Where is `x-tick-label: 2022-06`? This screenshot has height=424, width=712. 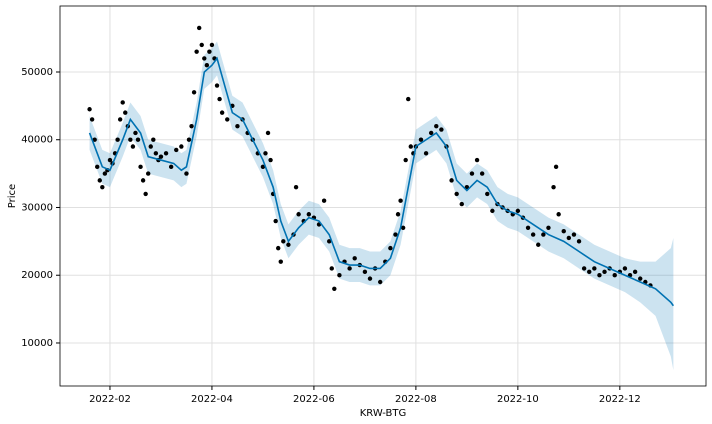
x-tick-label: 2022-06 is located at coordinates (314, 399).